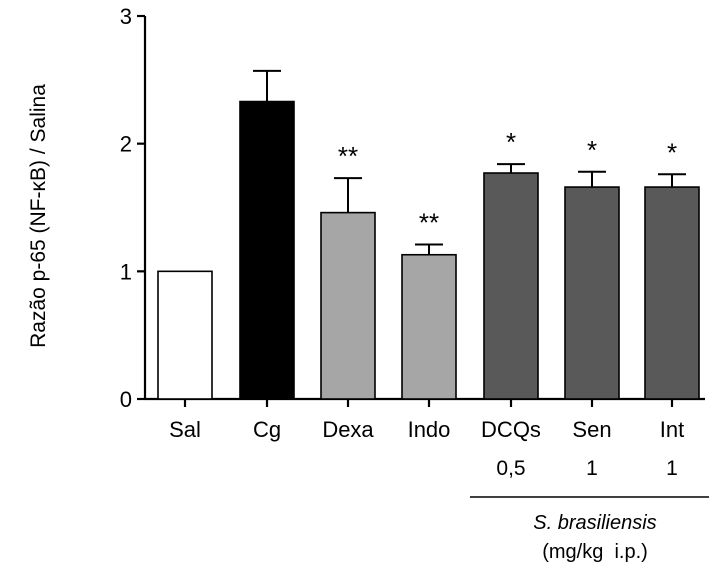 This screenshot has height=568, width=709. Describe the element at coordinates (510, 468) in the screenshot. I see `dose-label: 0,5` at that location.